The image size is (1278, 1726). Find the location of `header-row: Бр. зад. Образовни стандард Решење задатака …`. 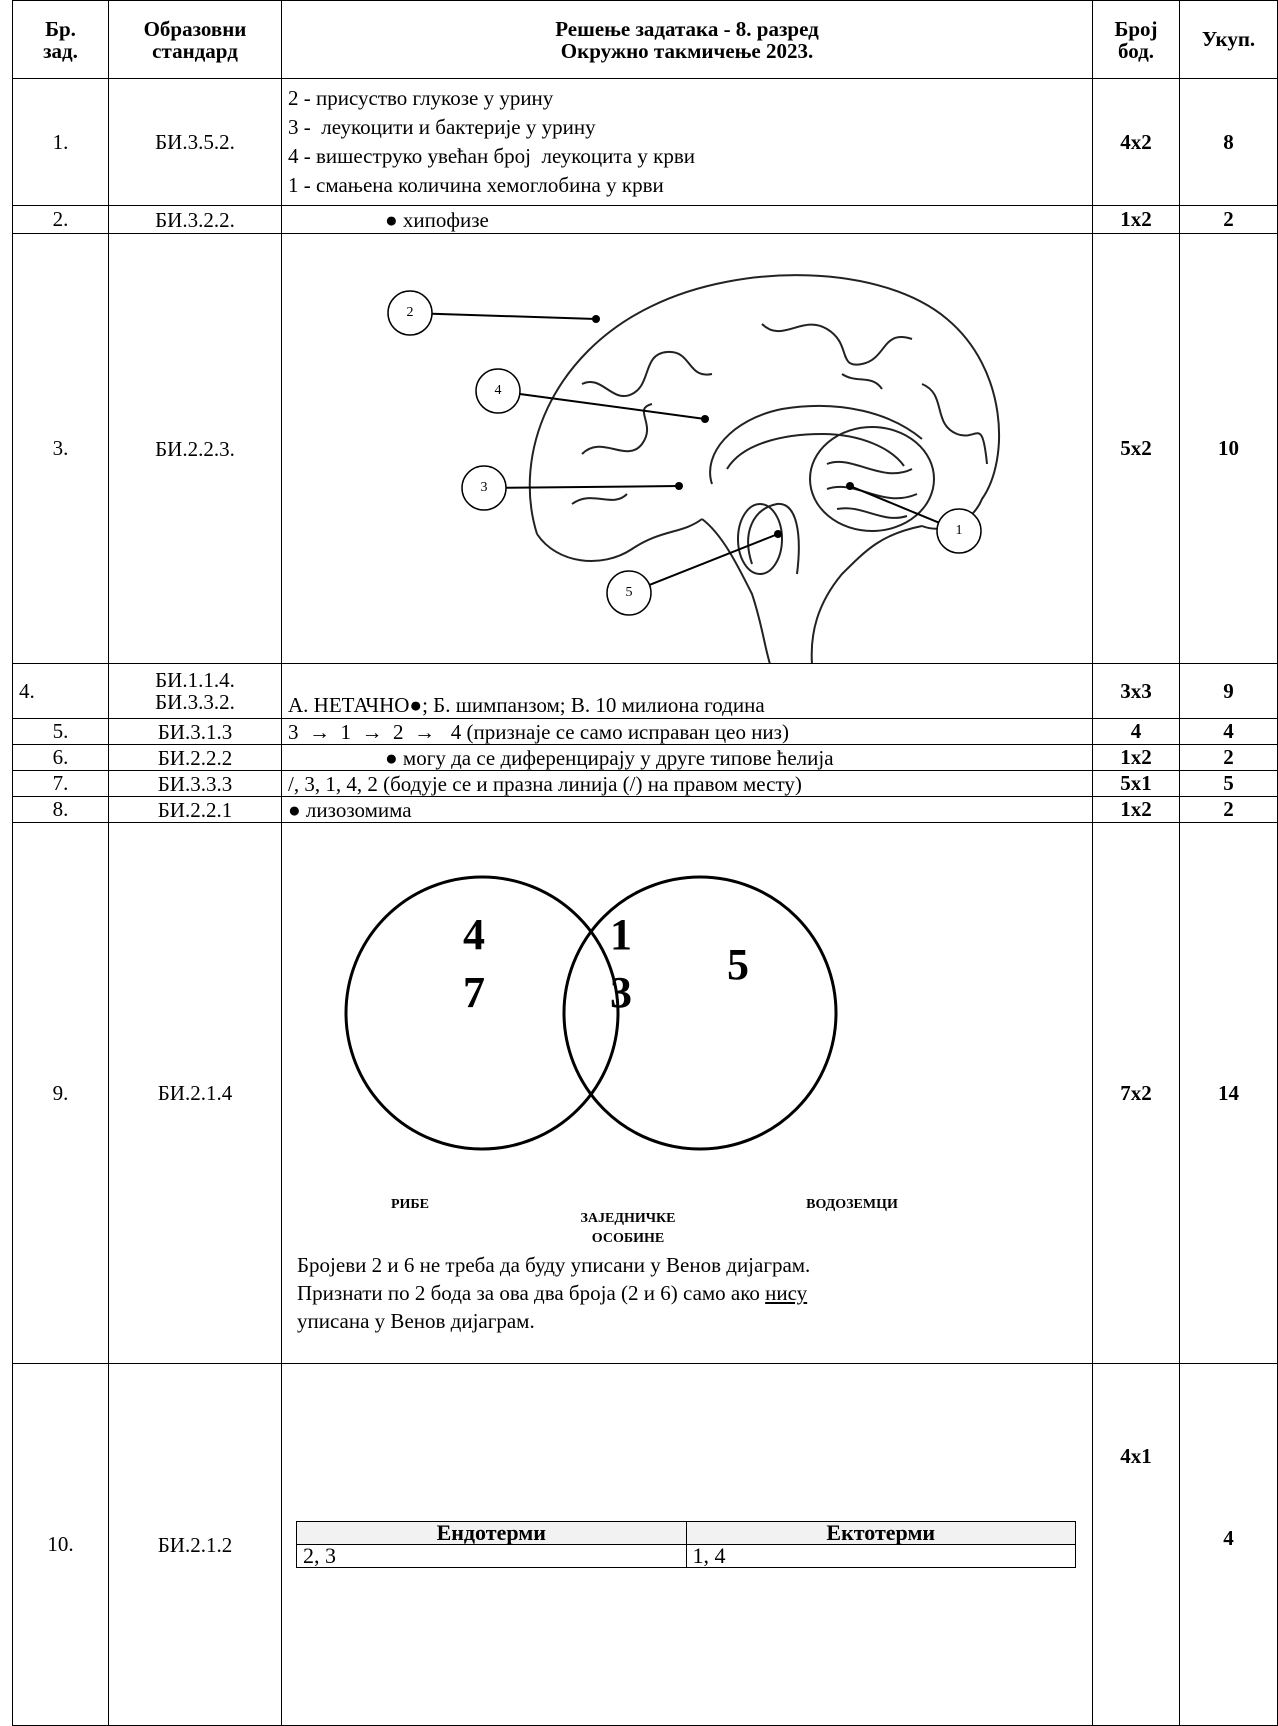

header-row: Бр. зад. Образовни стандард Решење задатака … is located at coordinates (645, 39).